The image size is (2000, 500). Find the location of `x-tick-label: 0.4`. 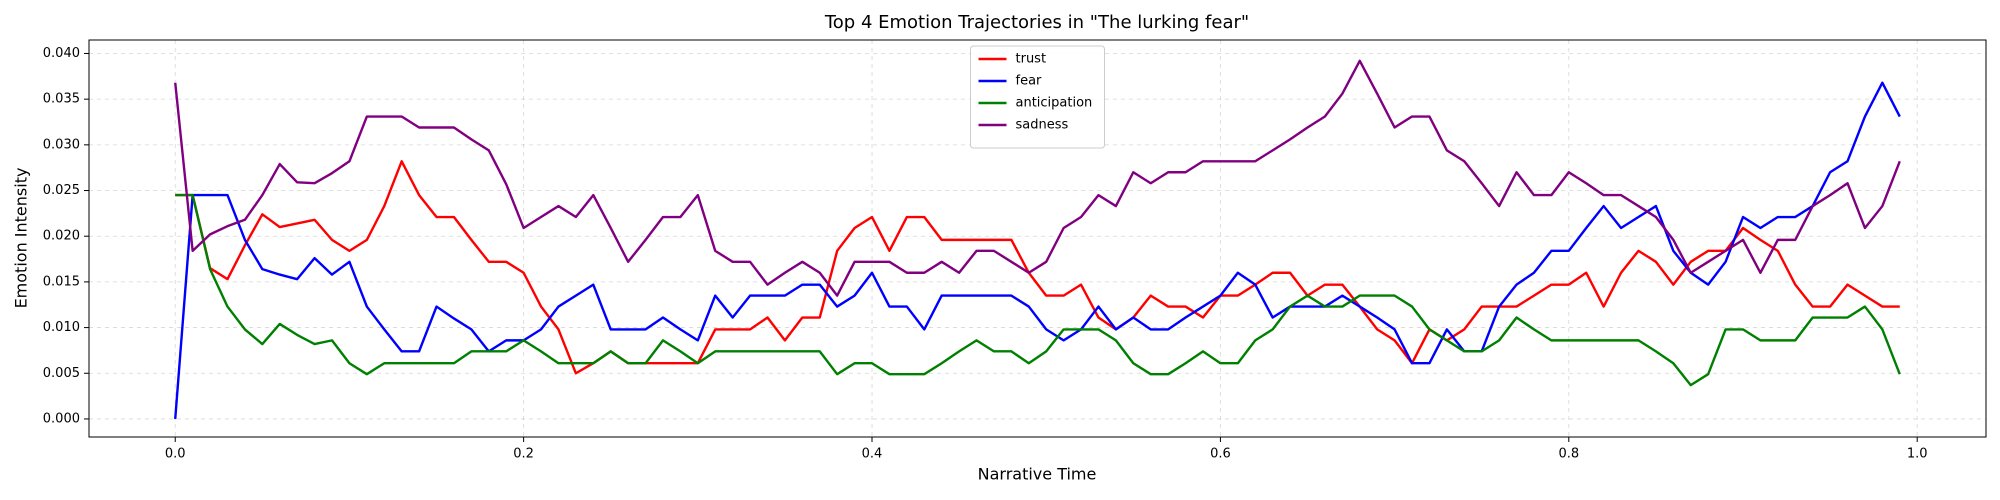

x-tick-label: 0.4 is located at coordinates (872, 454).